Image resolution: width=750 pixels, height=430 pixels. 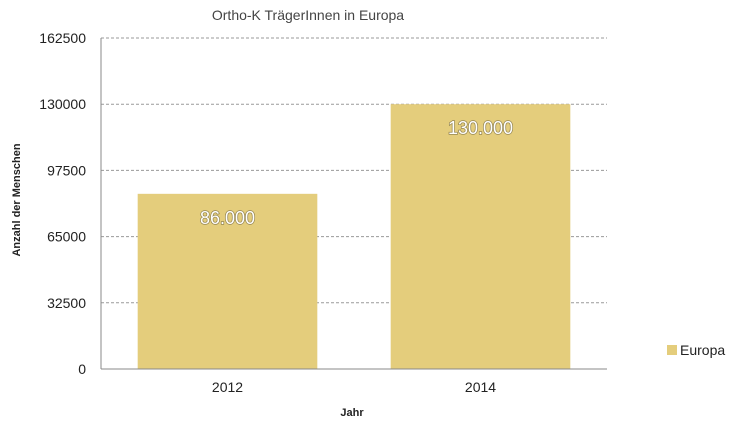 I want to click on data-labels: 86.000 130.000, so click(x=356, y=172).